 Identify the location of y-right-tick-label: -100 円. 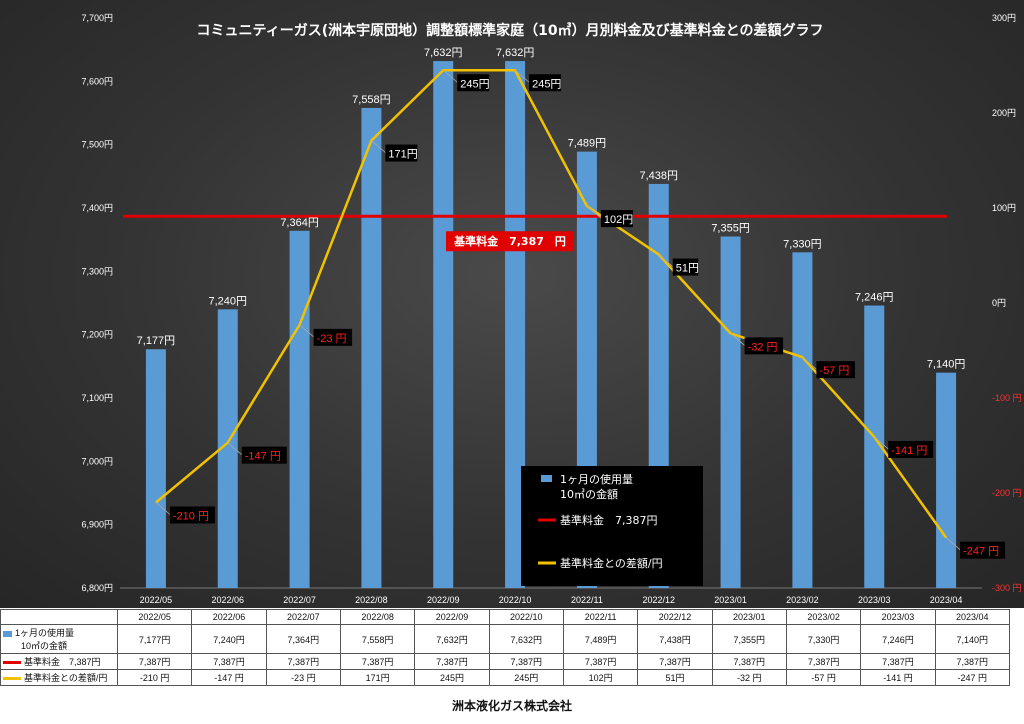
(1007, 398).